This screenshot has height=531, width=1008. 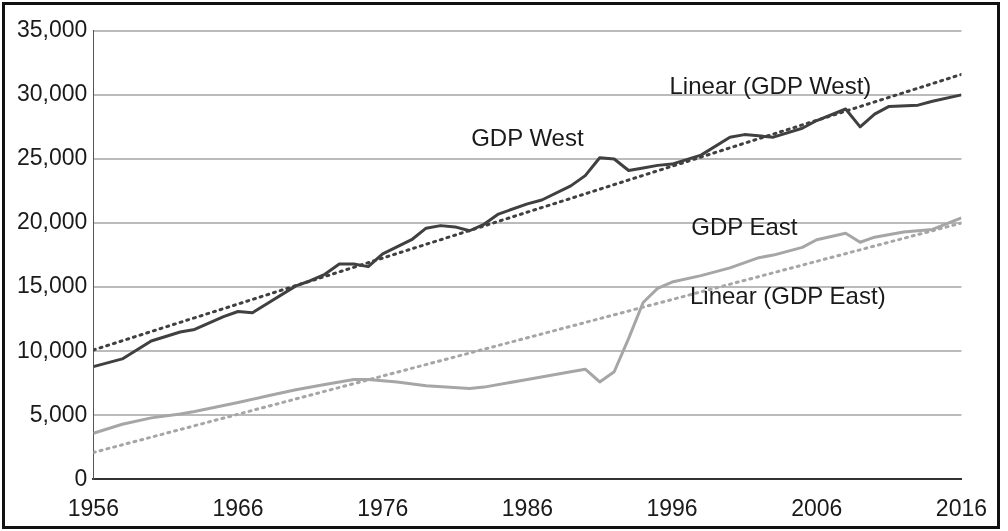 I want to click on x-tick-label: 1956, so click(x=93, y=507).